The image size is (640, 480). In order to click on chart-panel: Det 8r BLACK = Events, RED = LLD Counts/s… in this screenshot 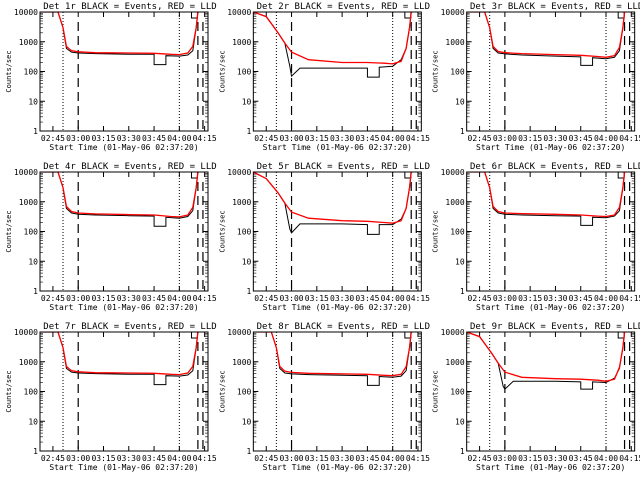, I will do `click(324, 397)`.